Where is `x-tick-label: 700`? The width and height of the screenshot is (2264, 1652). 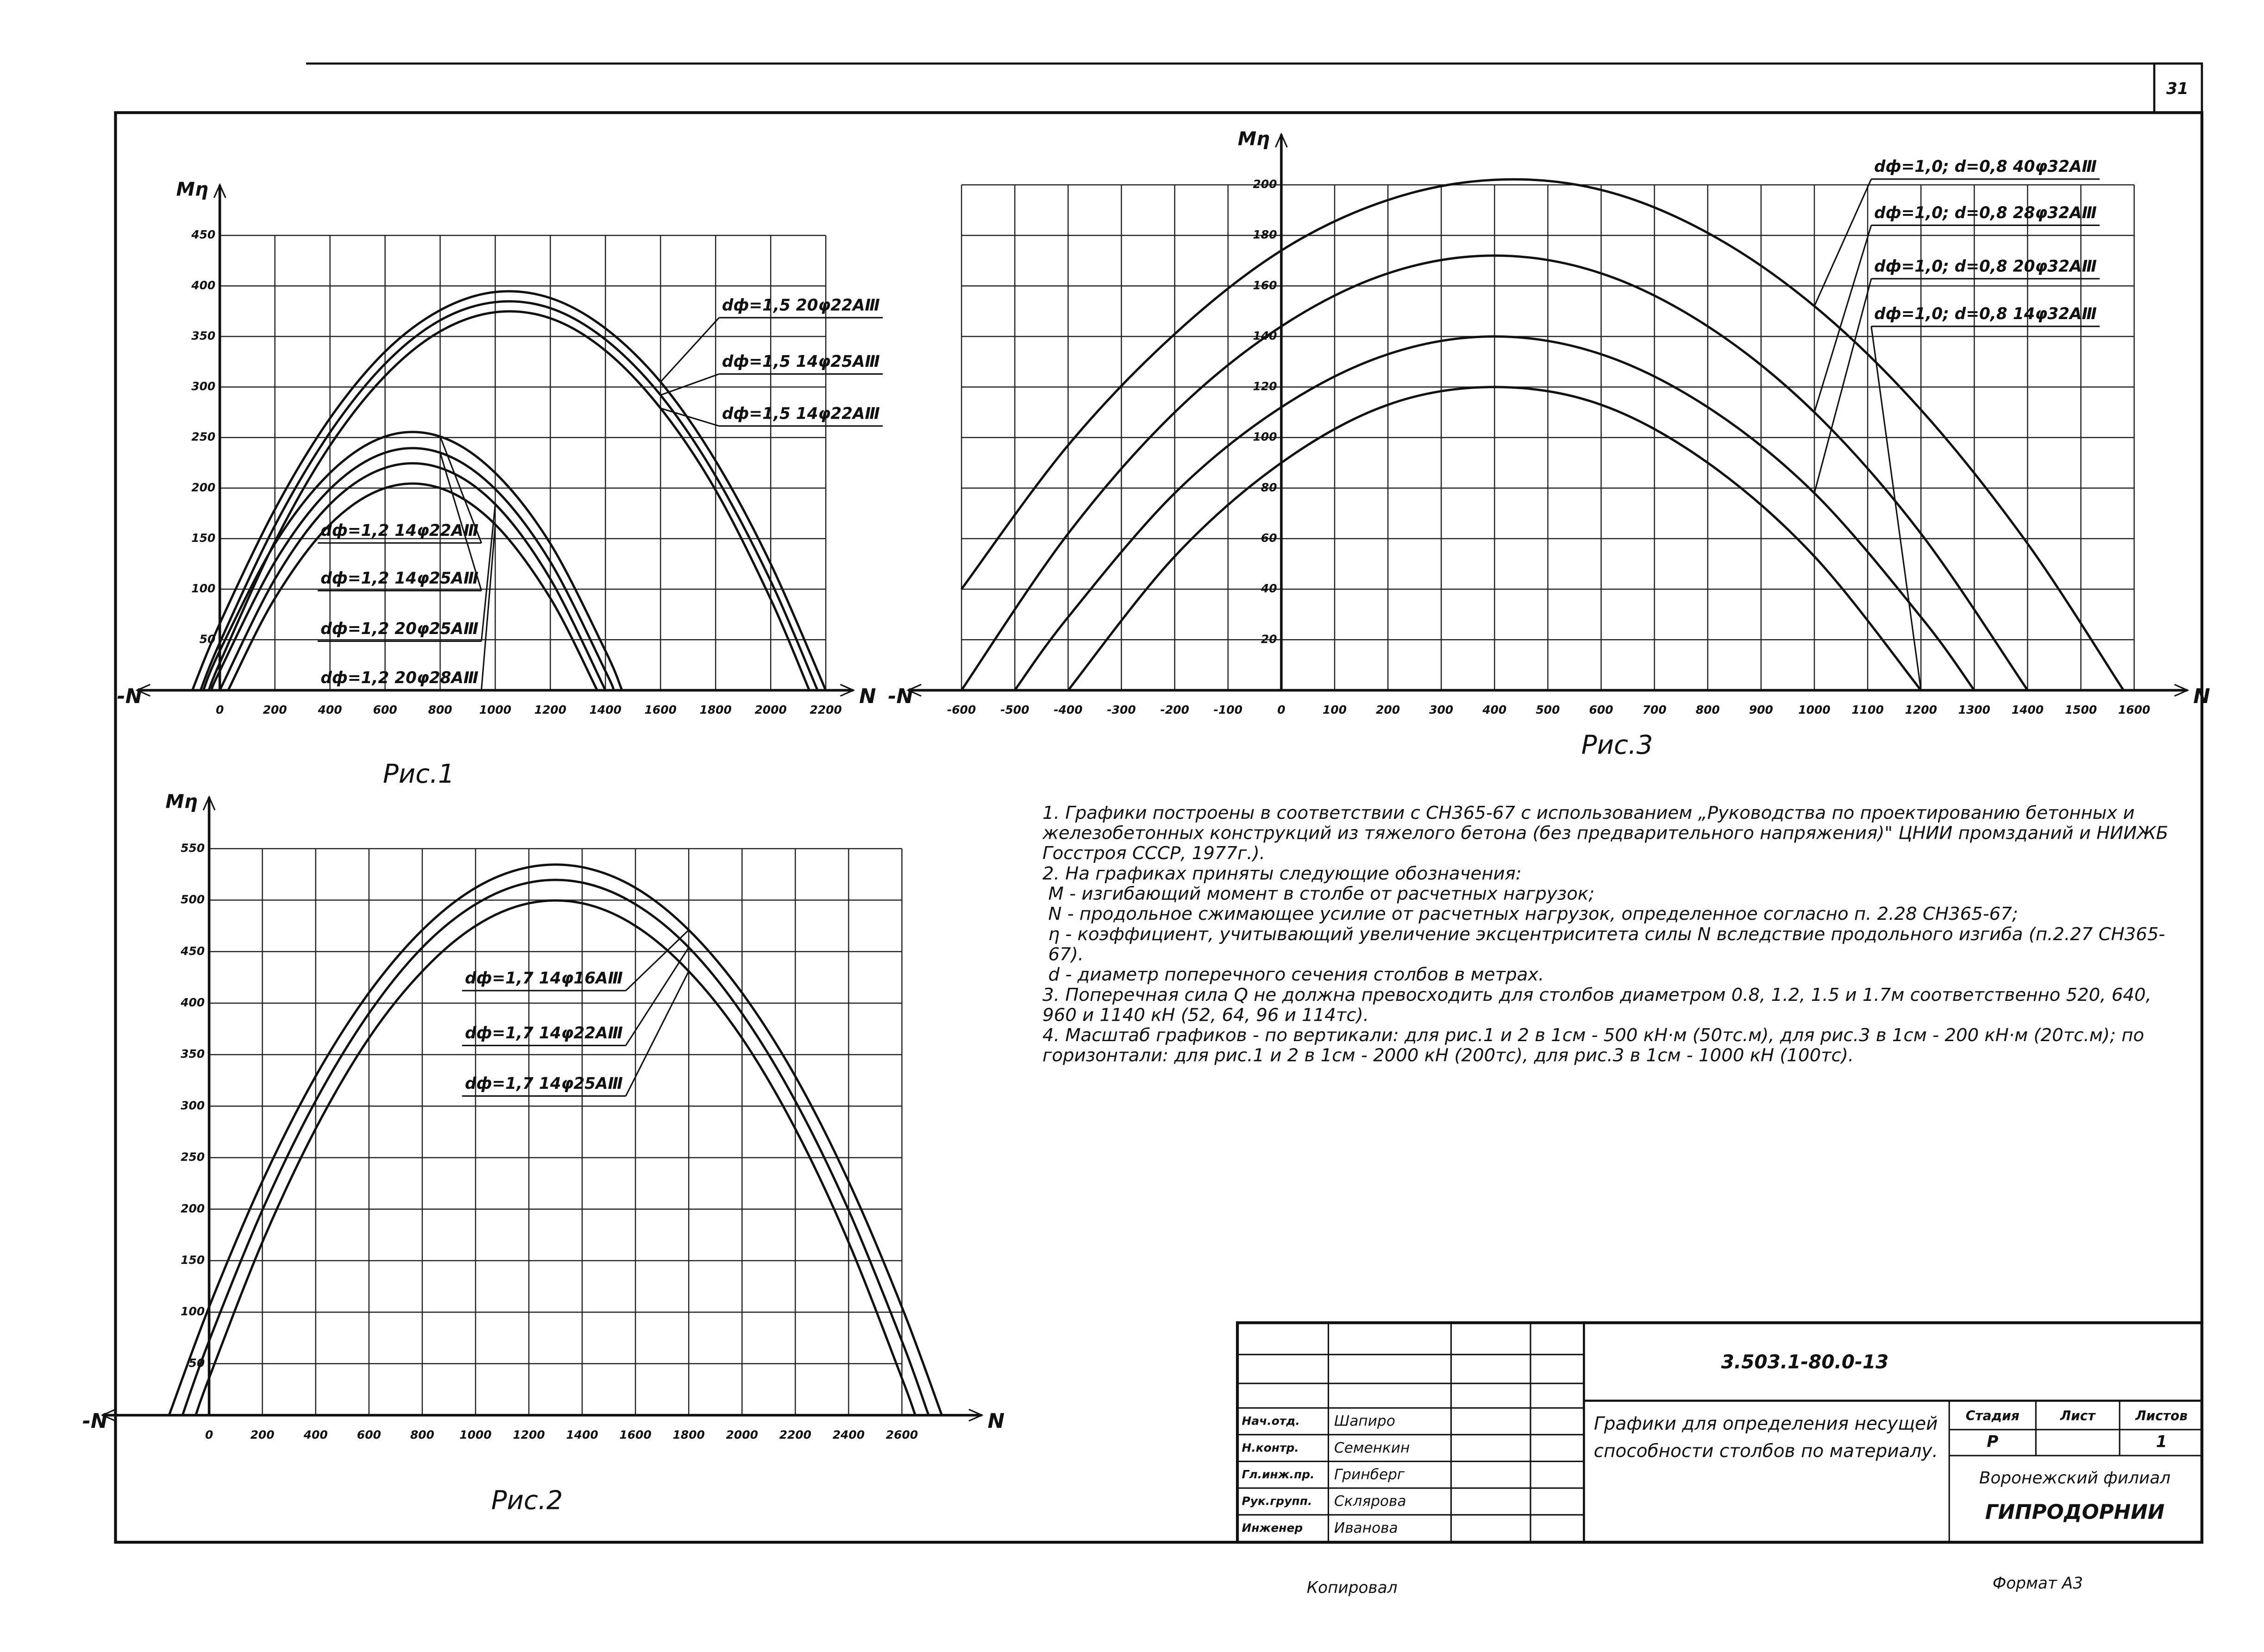
x-tick-label: 700 is located at coordinates (1655, 709).